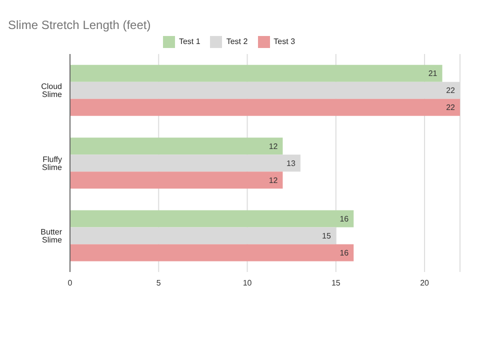 This screenshot has height=360, width=480. I want to click on x-tick-label: 20, so click(425, 283).